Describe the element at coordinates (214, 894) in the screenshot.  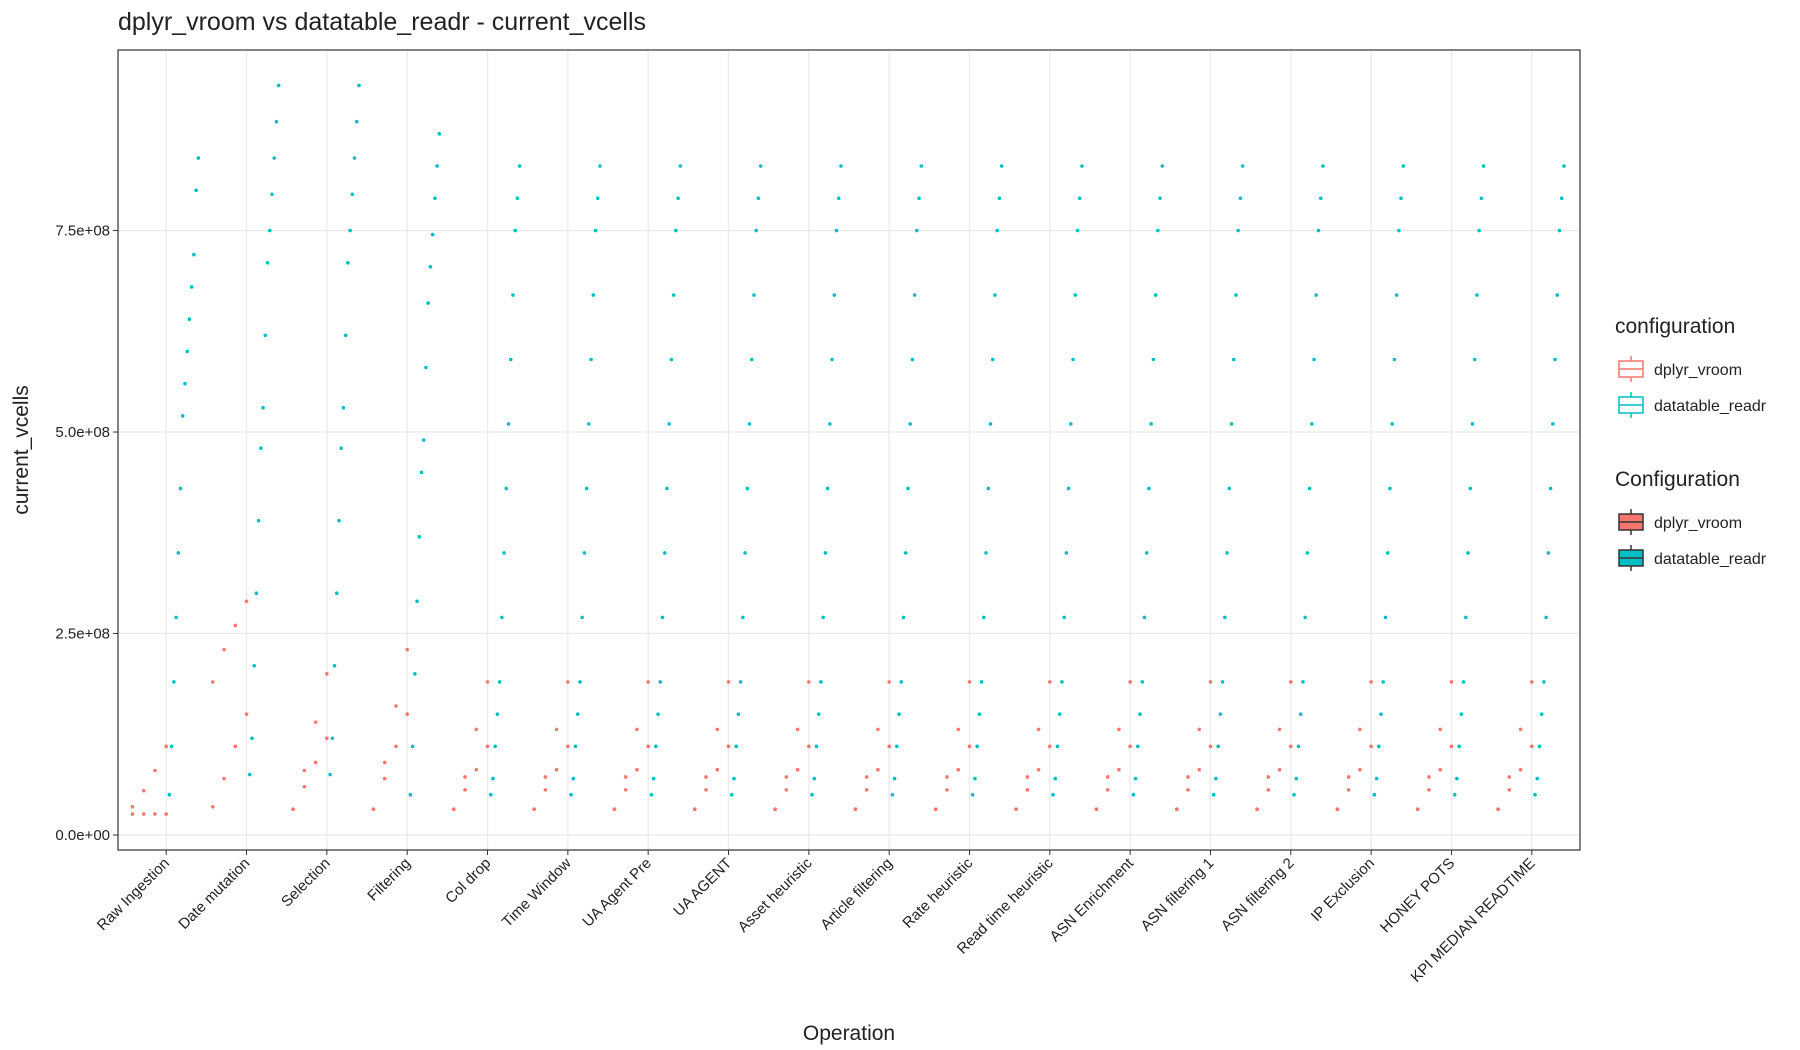
I see `x-tick-label: Date mutation` at that location.